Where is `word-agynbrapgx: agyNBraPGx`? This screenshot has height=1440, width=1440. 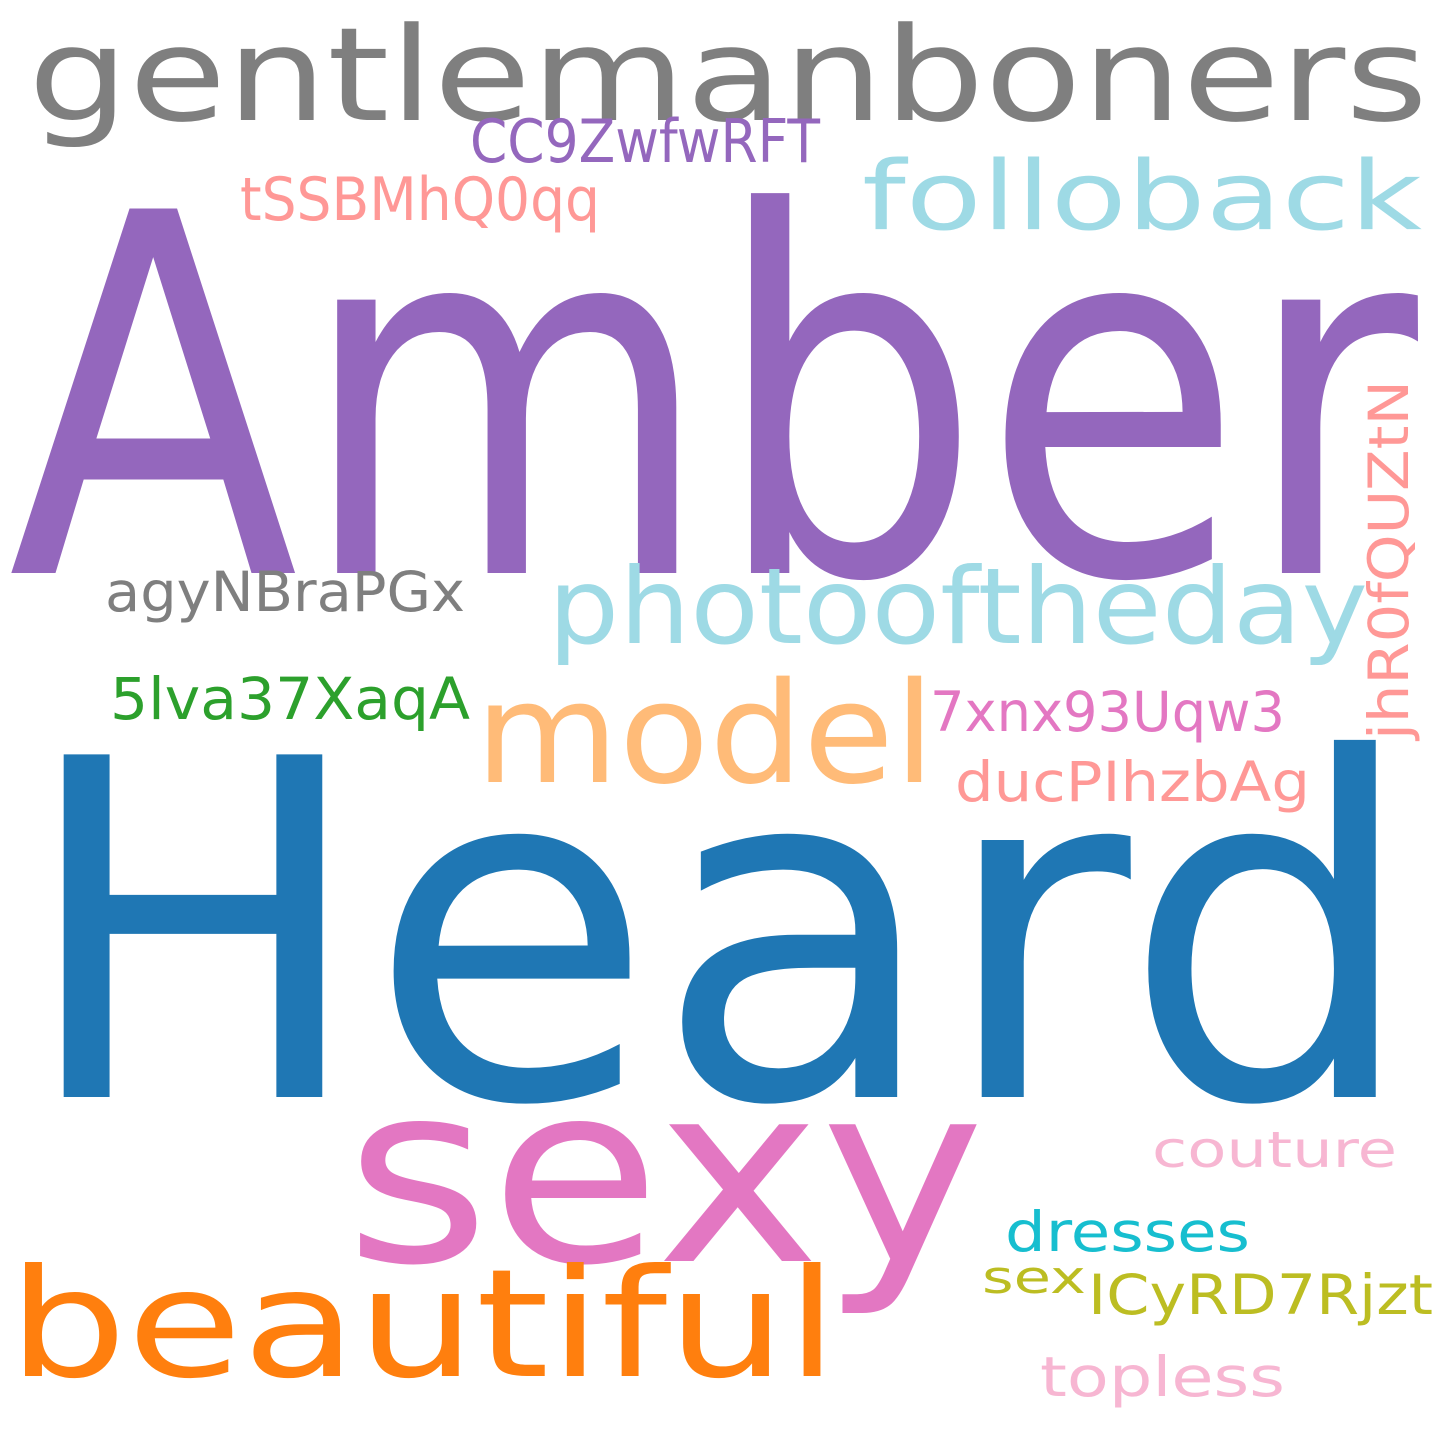 word-agynbrapgx: agyNBraPGx is located at coordinates (285, 592).